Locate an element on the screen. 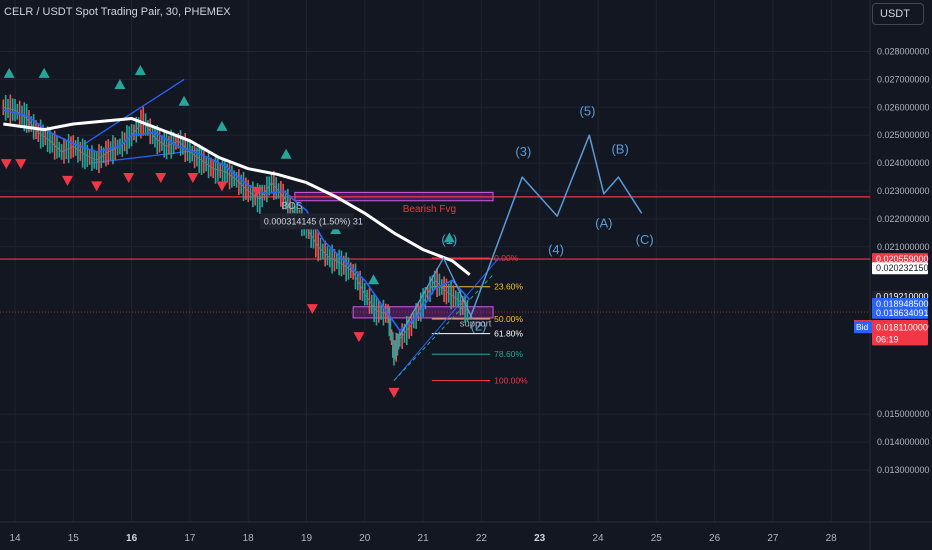 This screenshot has width=932, height=550. elliott-wave-projection is located at coordinates (555, 227).